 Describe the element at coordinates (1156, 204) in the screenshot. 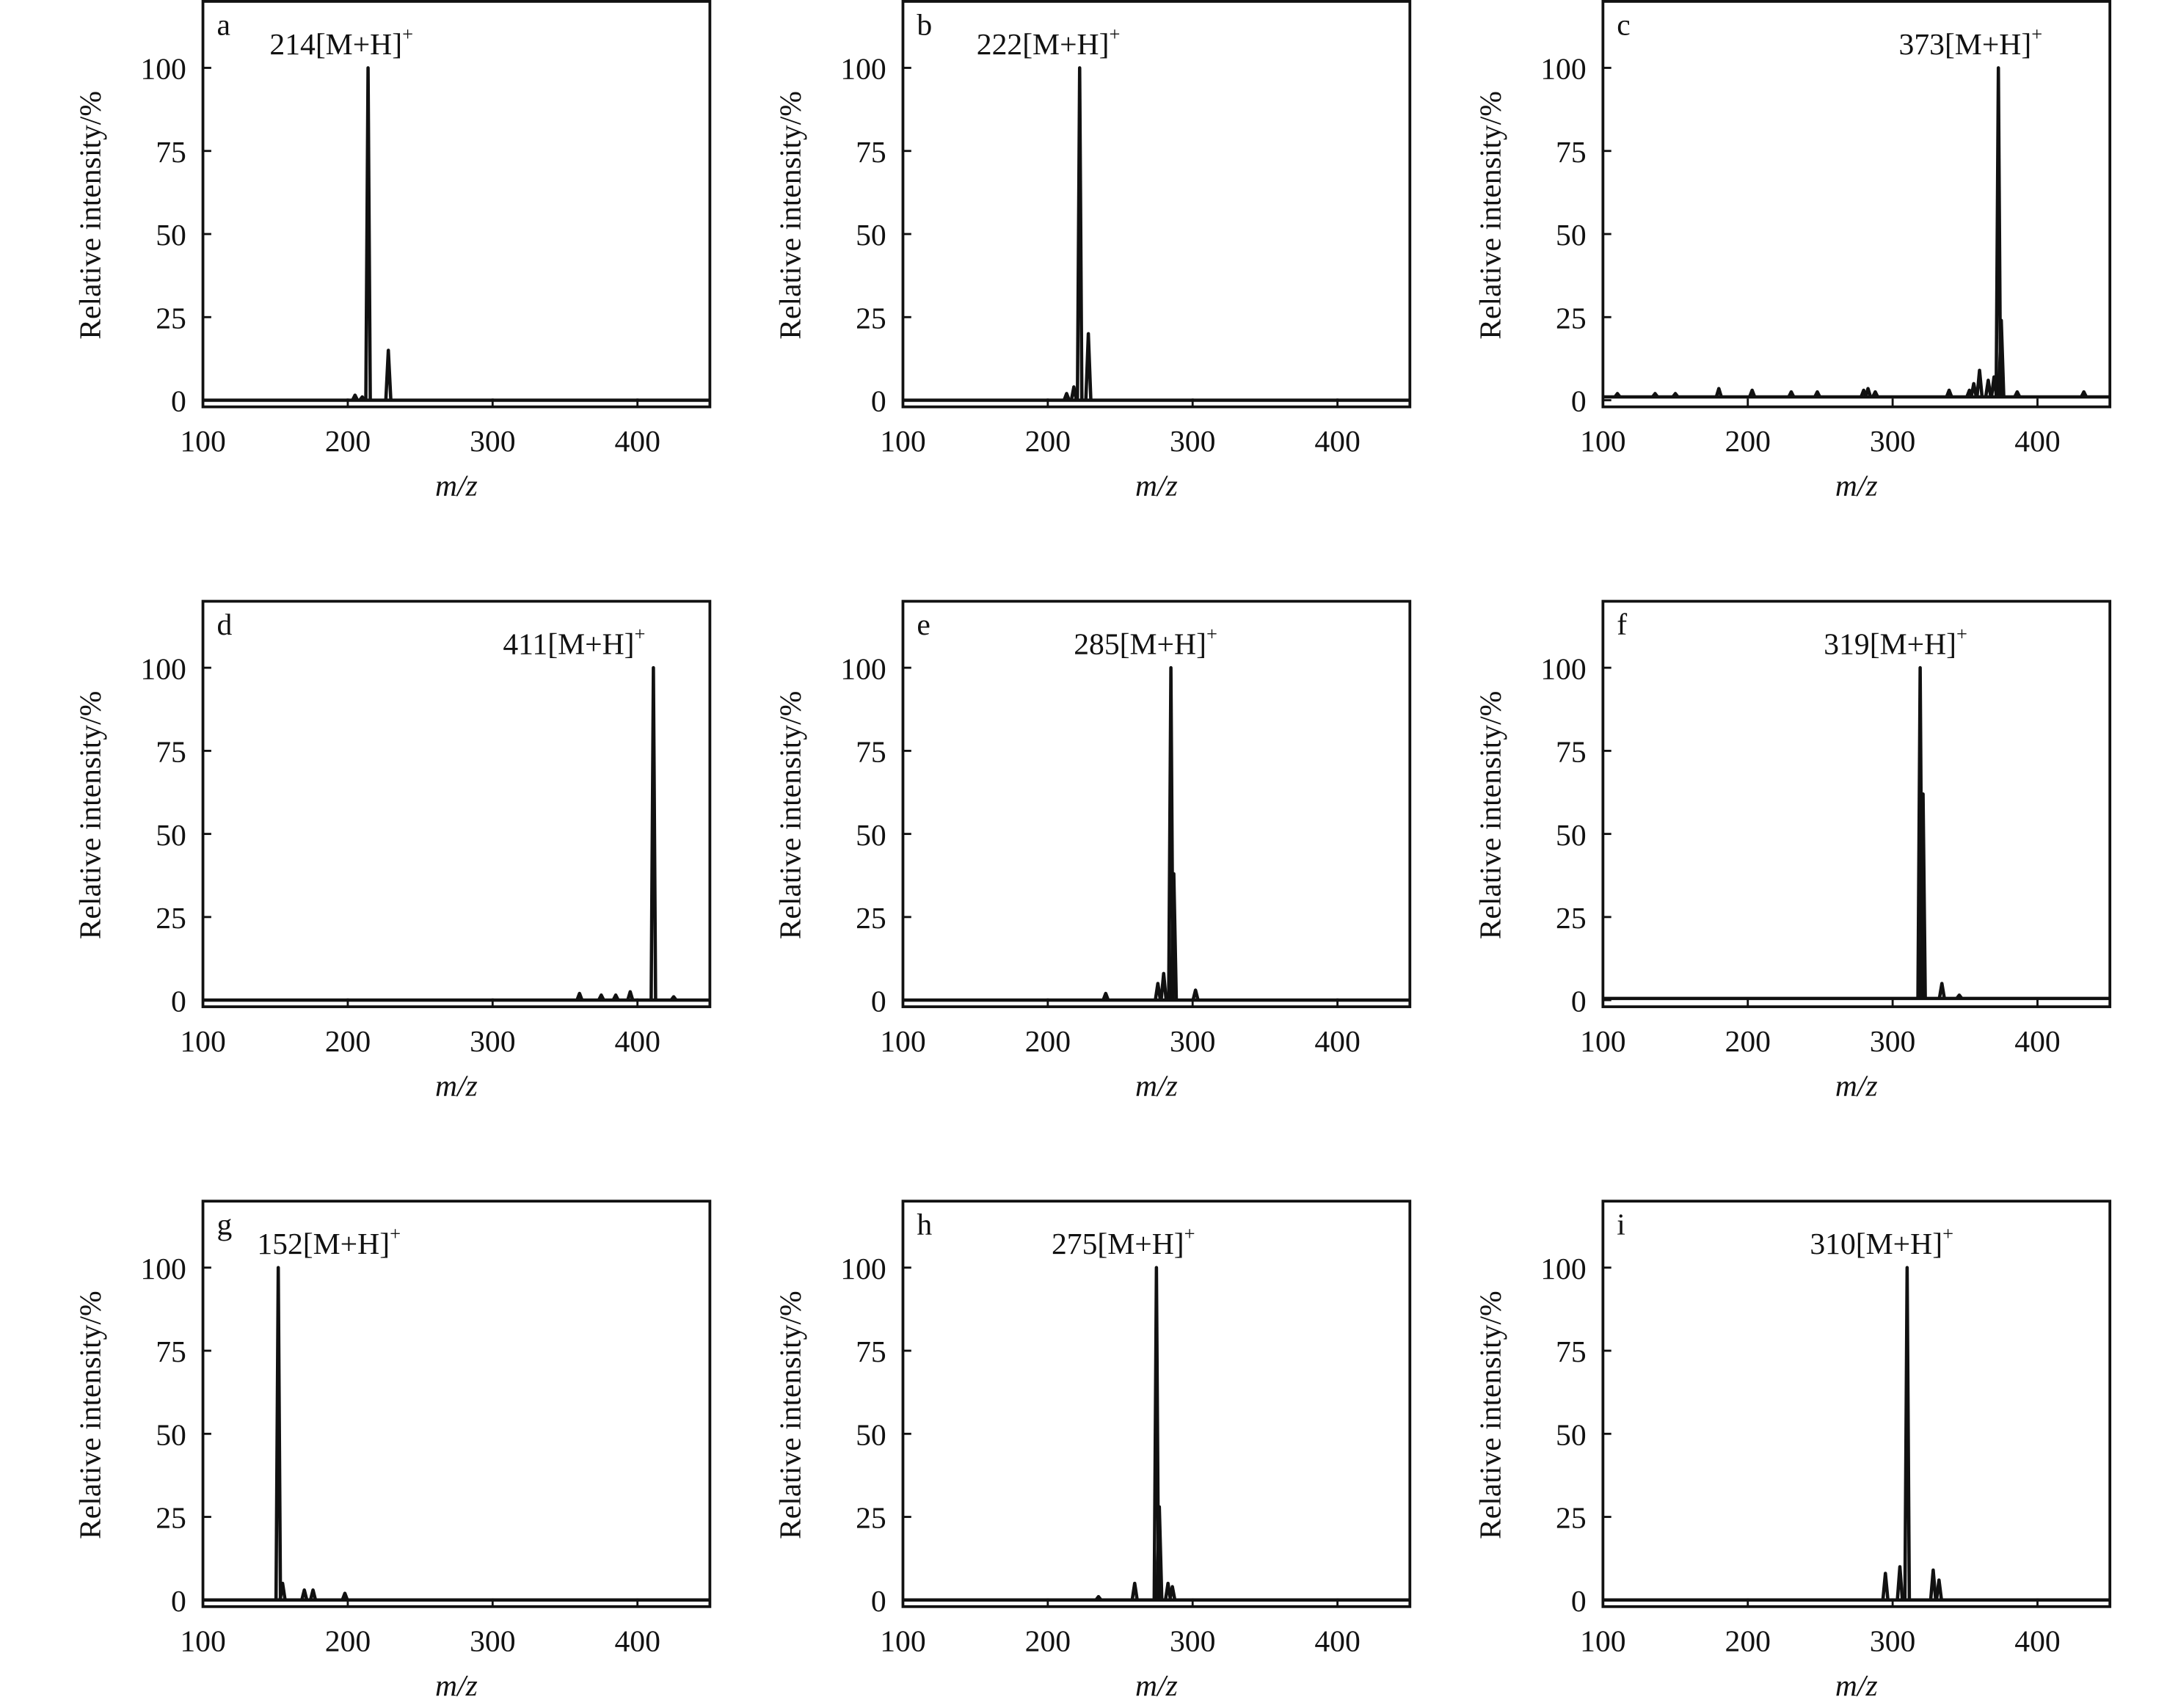

I see `plot-frame` at that location.